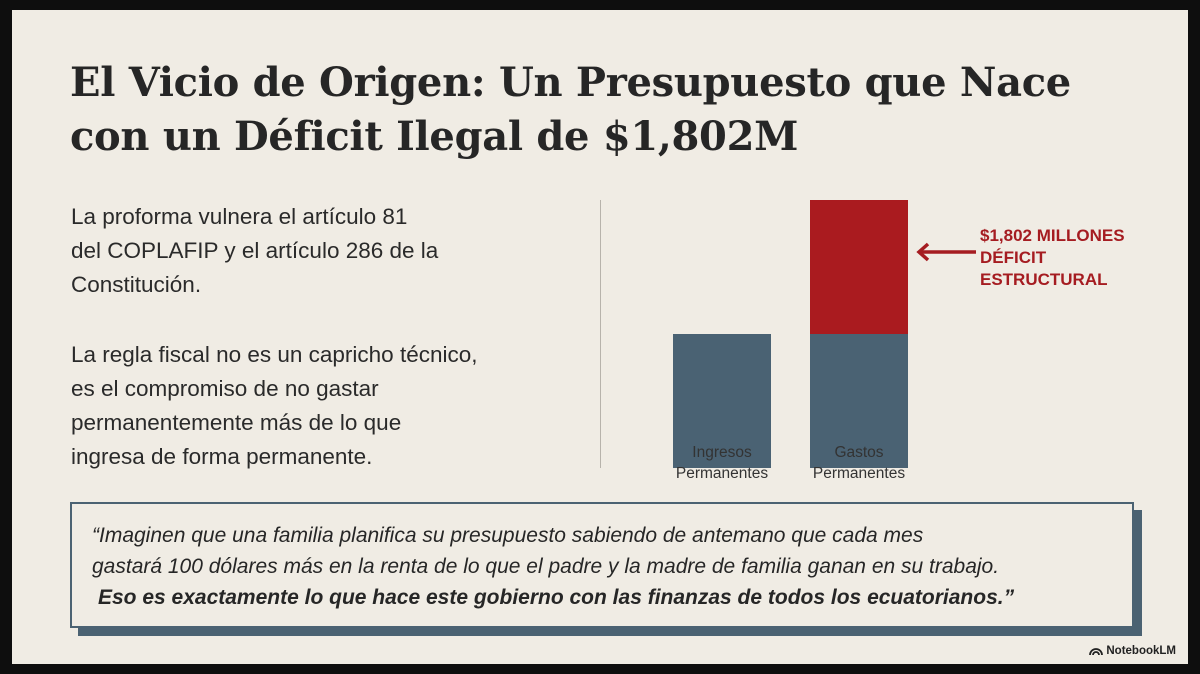 The image size is (1200, 674). I want to click on paragraph-line: La proforma vulnera el artículo 81, so click(239, 216).